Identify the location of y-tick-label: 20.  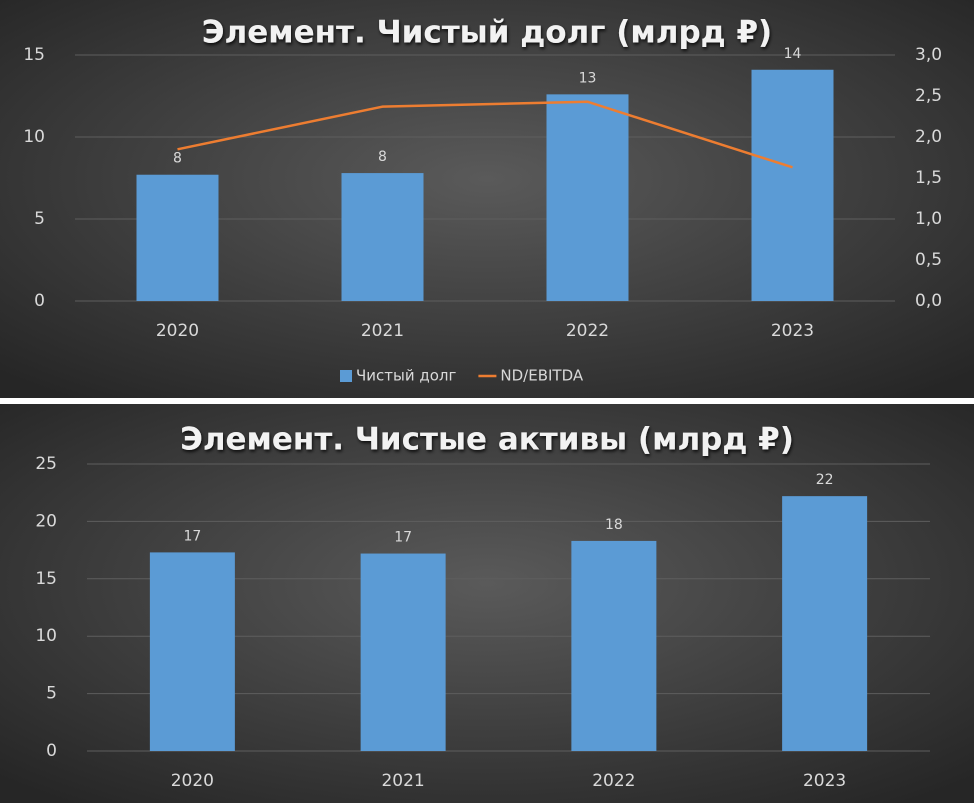
(46, 521).